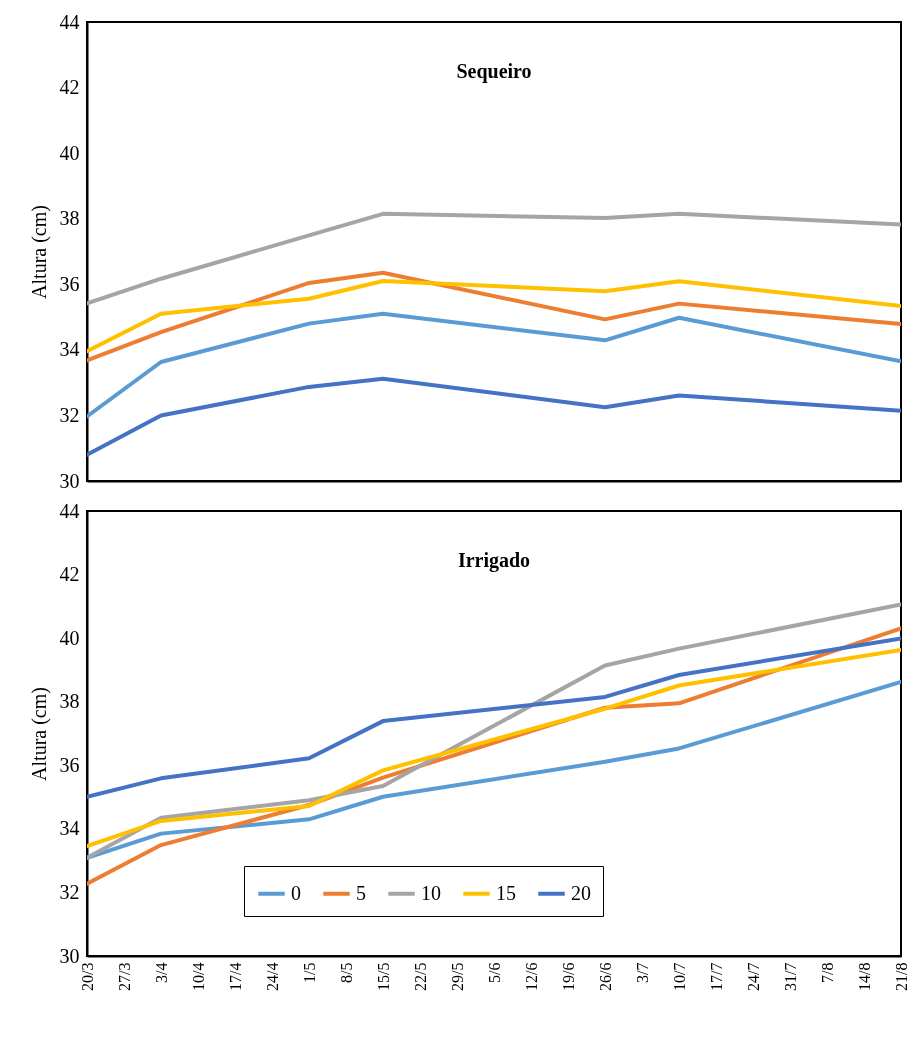 The image size is (911, 1039). What do you see at coordinates (235, 976) in the screenshot?
I see `x-tick-label: 17/4` at bounding box center [235, 976].